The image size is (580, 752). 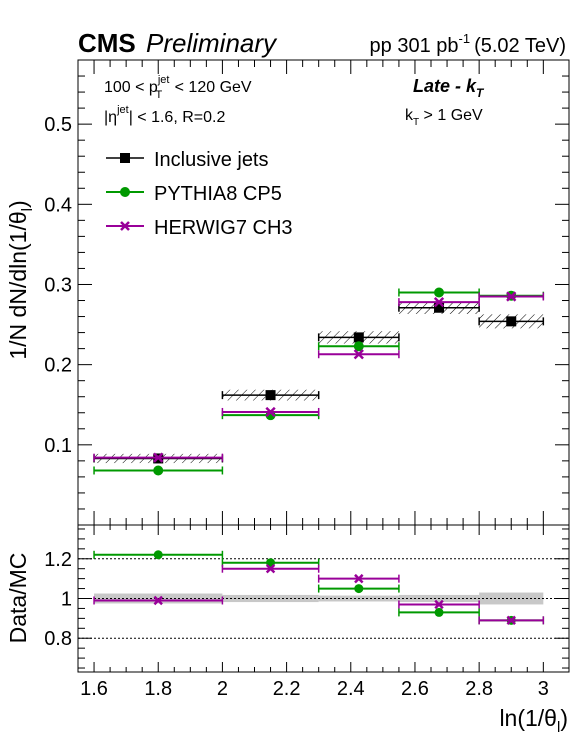 I want to click on ratio-reference-lines, so click(x=323, y=598).